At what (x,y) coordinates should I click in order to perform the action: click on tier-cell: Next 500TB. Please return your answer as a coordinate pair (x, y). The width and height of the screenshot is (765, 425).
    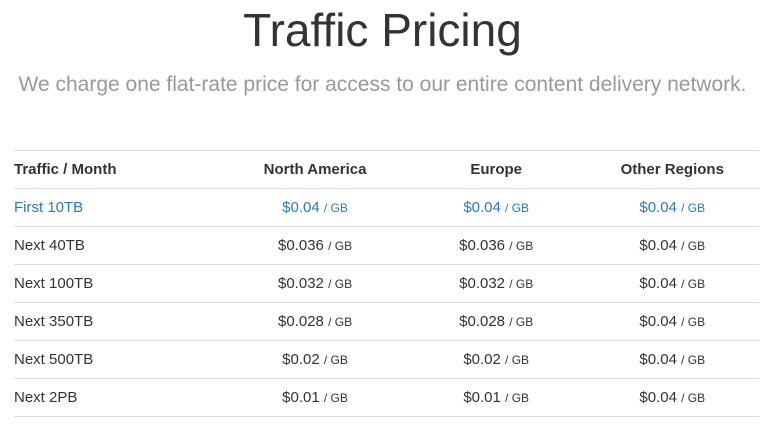
    Looking at the image, I should click on (119, 359).